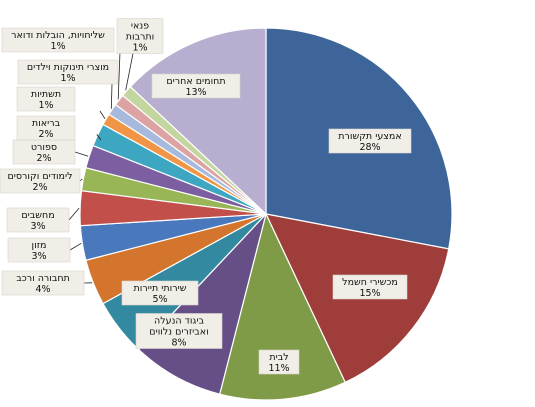 This screenshot has width=535, height=407. I want to click on data-label-text-14: שליחויות, הובלות ודואר, so click(58, 35).